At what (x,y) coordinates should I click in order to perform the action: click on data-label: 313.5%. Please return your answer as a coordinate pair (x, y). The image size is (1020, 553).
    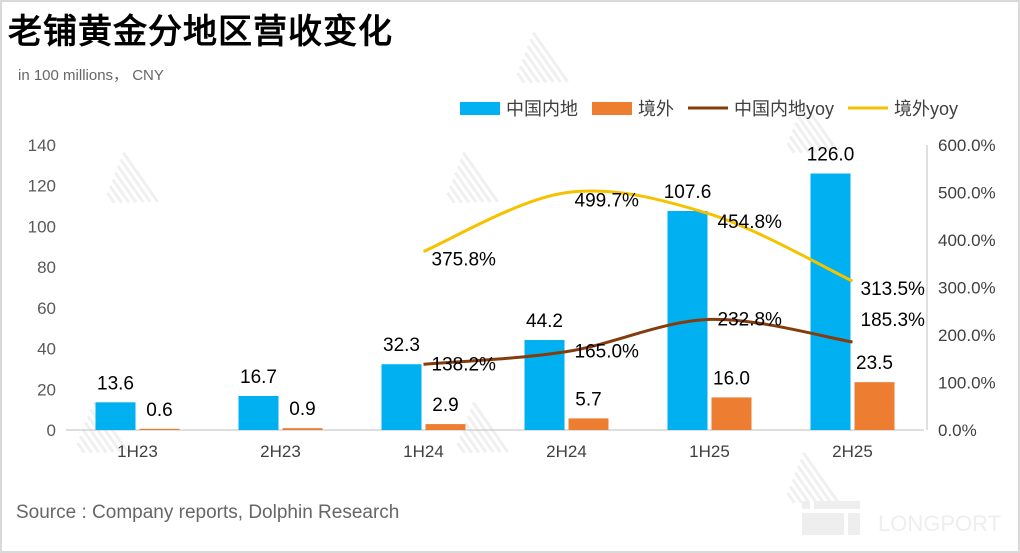
    Looking at the image, I should click on (893, 289).